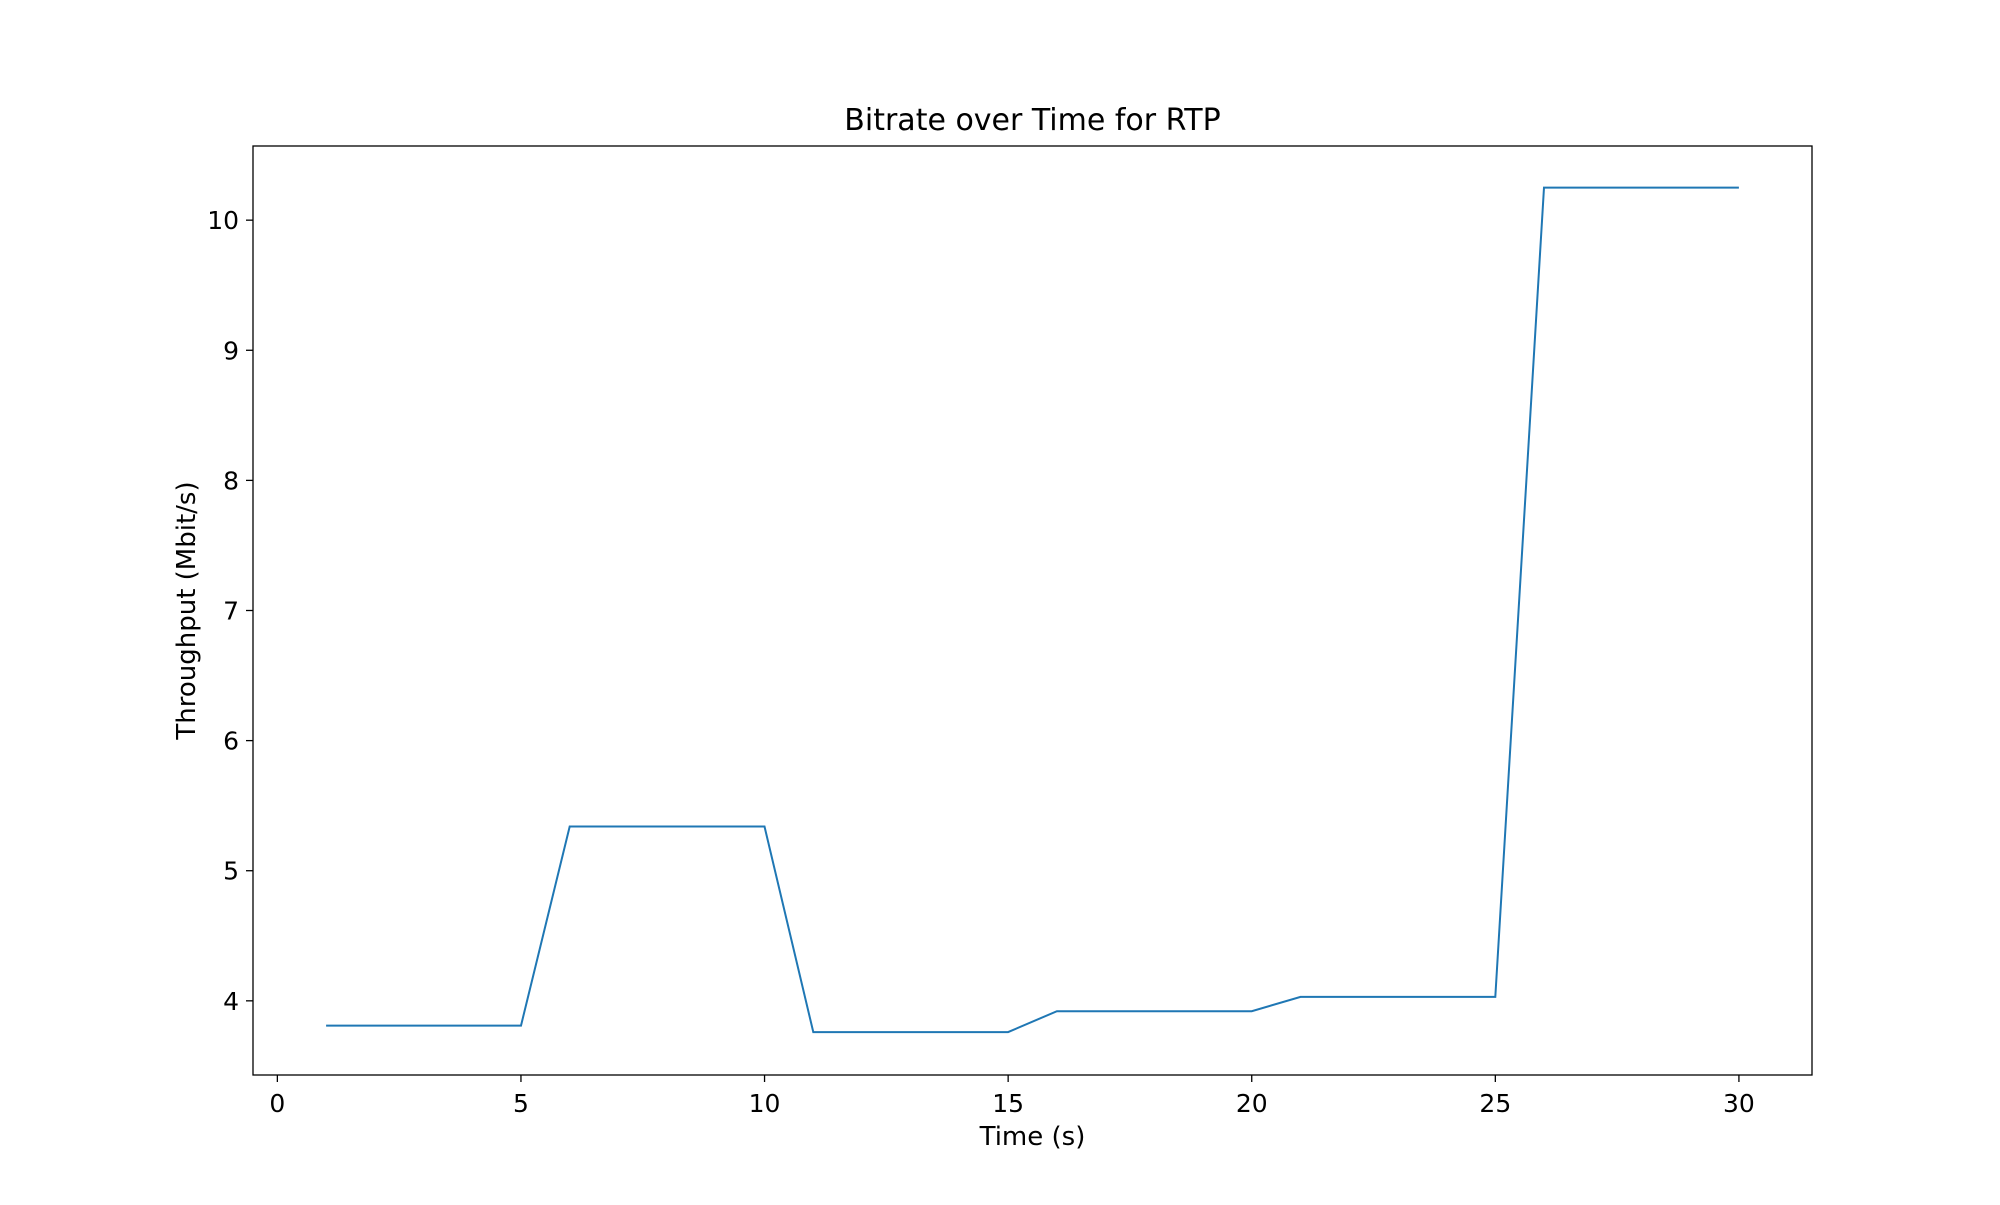 The width and height of the screenshot is (2000, 1205). Describe the element at coordinates (765, 1103) in the screenshot. I see `x-tick-label: 10` at that location.